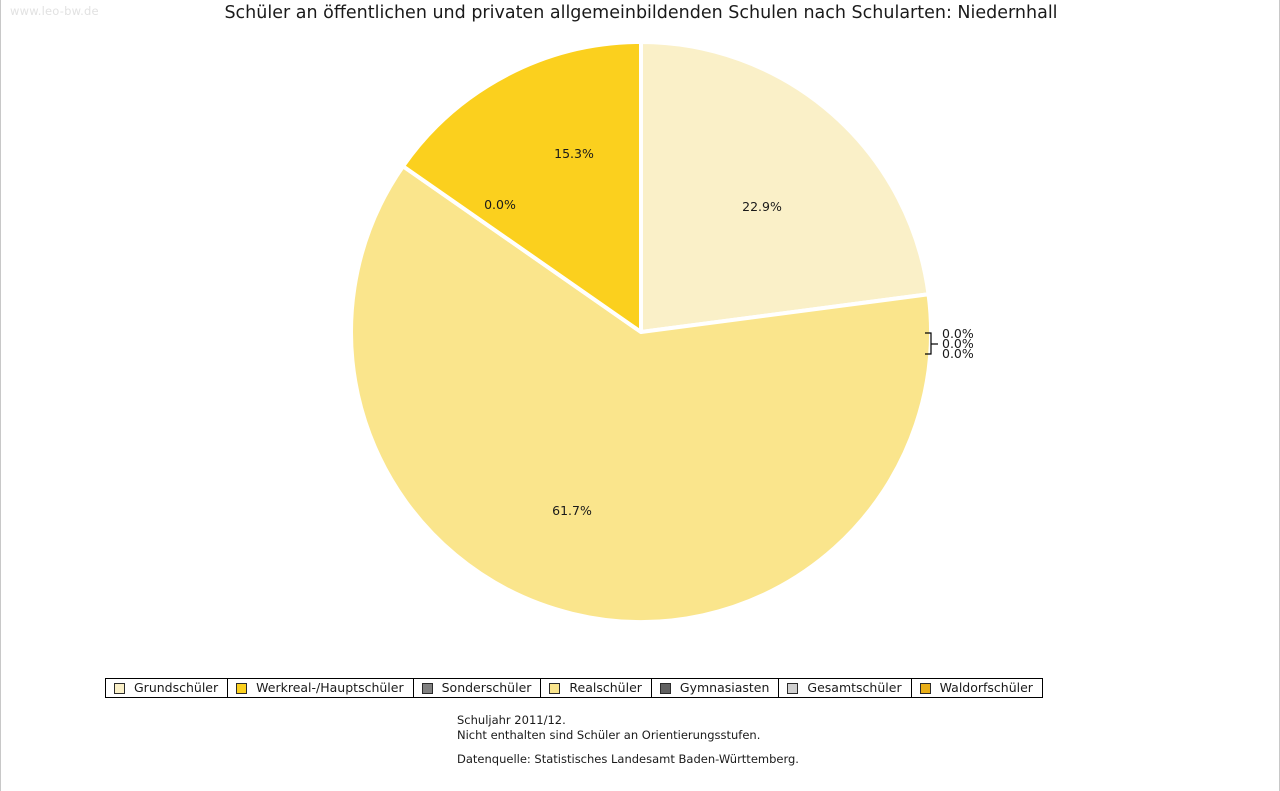  I want to click on footnote-schuljahr: Schuljahr 2011/12., so click(511, 720).